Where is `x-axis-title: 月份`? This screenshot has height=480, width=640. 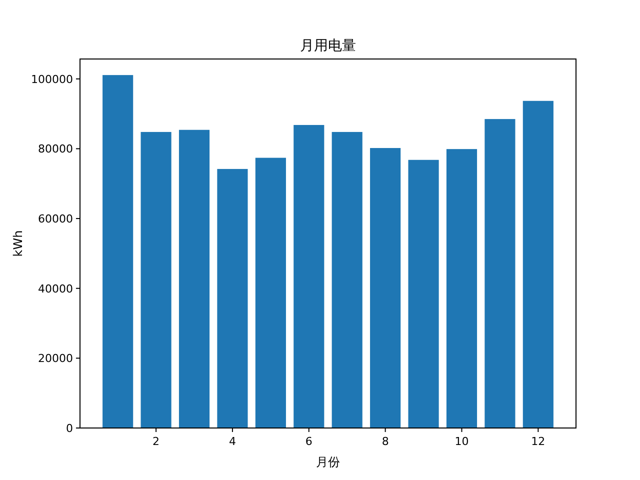
x-axis-title: 月份 is located at coordinates (328, 462).